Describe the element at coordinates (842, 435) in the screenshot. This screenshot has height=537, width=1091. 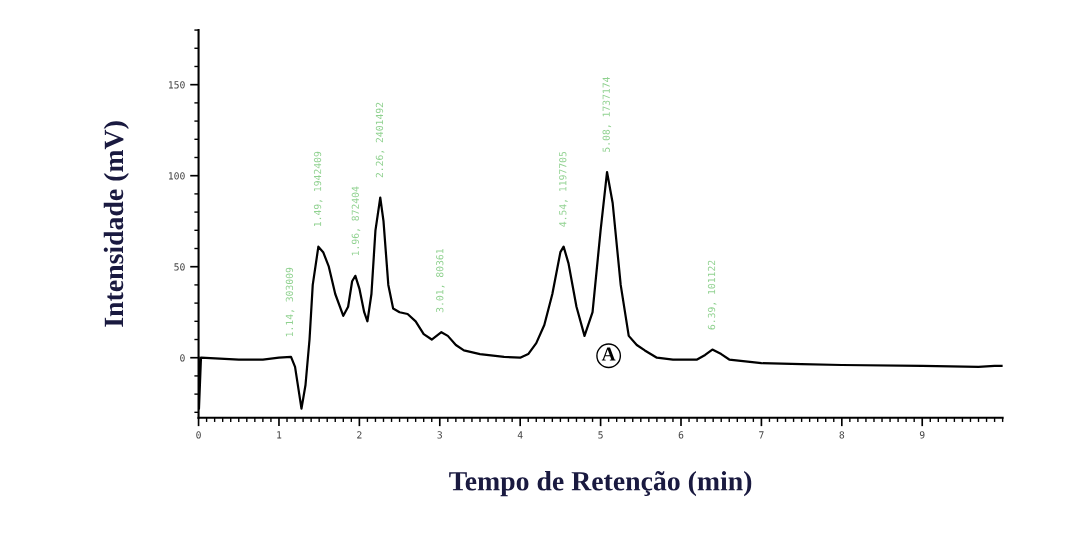
I see `x-tick-label: 8` at that location.